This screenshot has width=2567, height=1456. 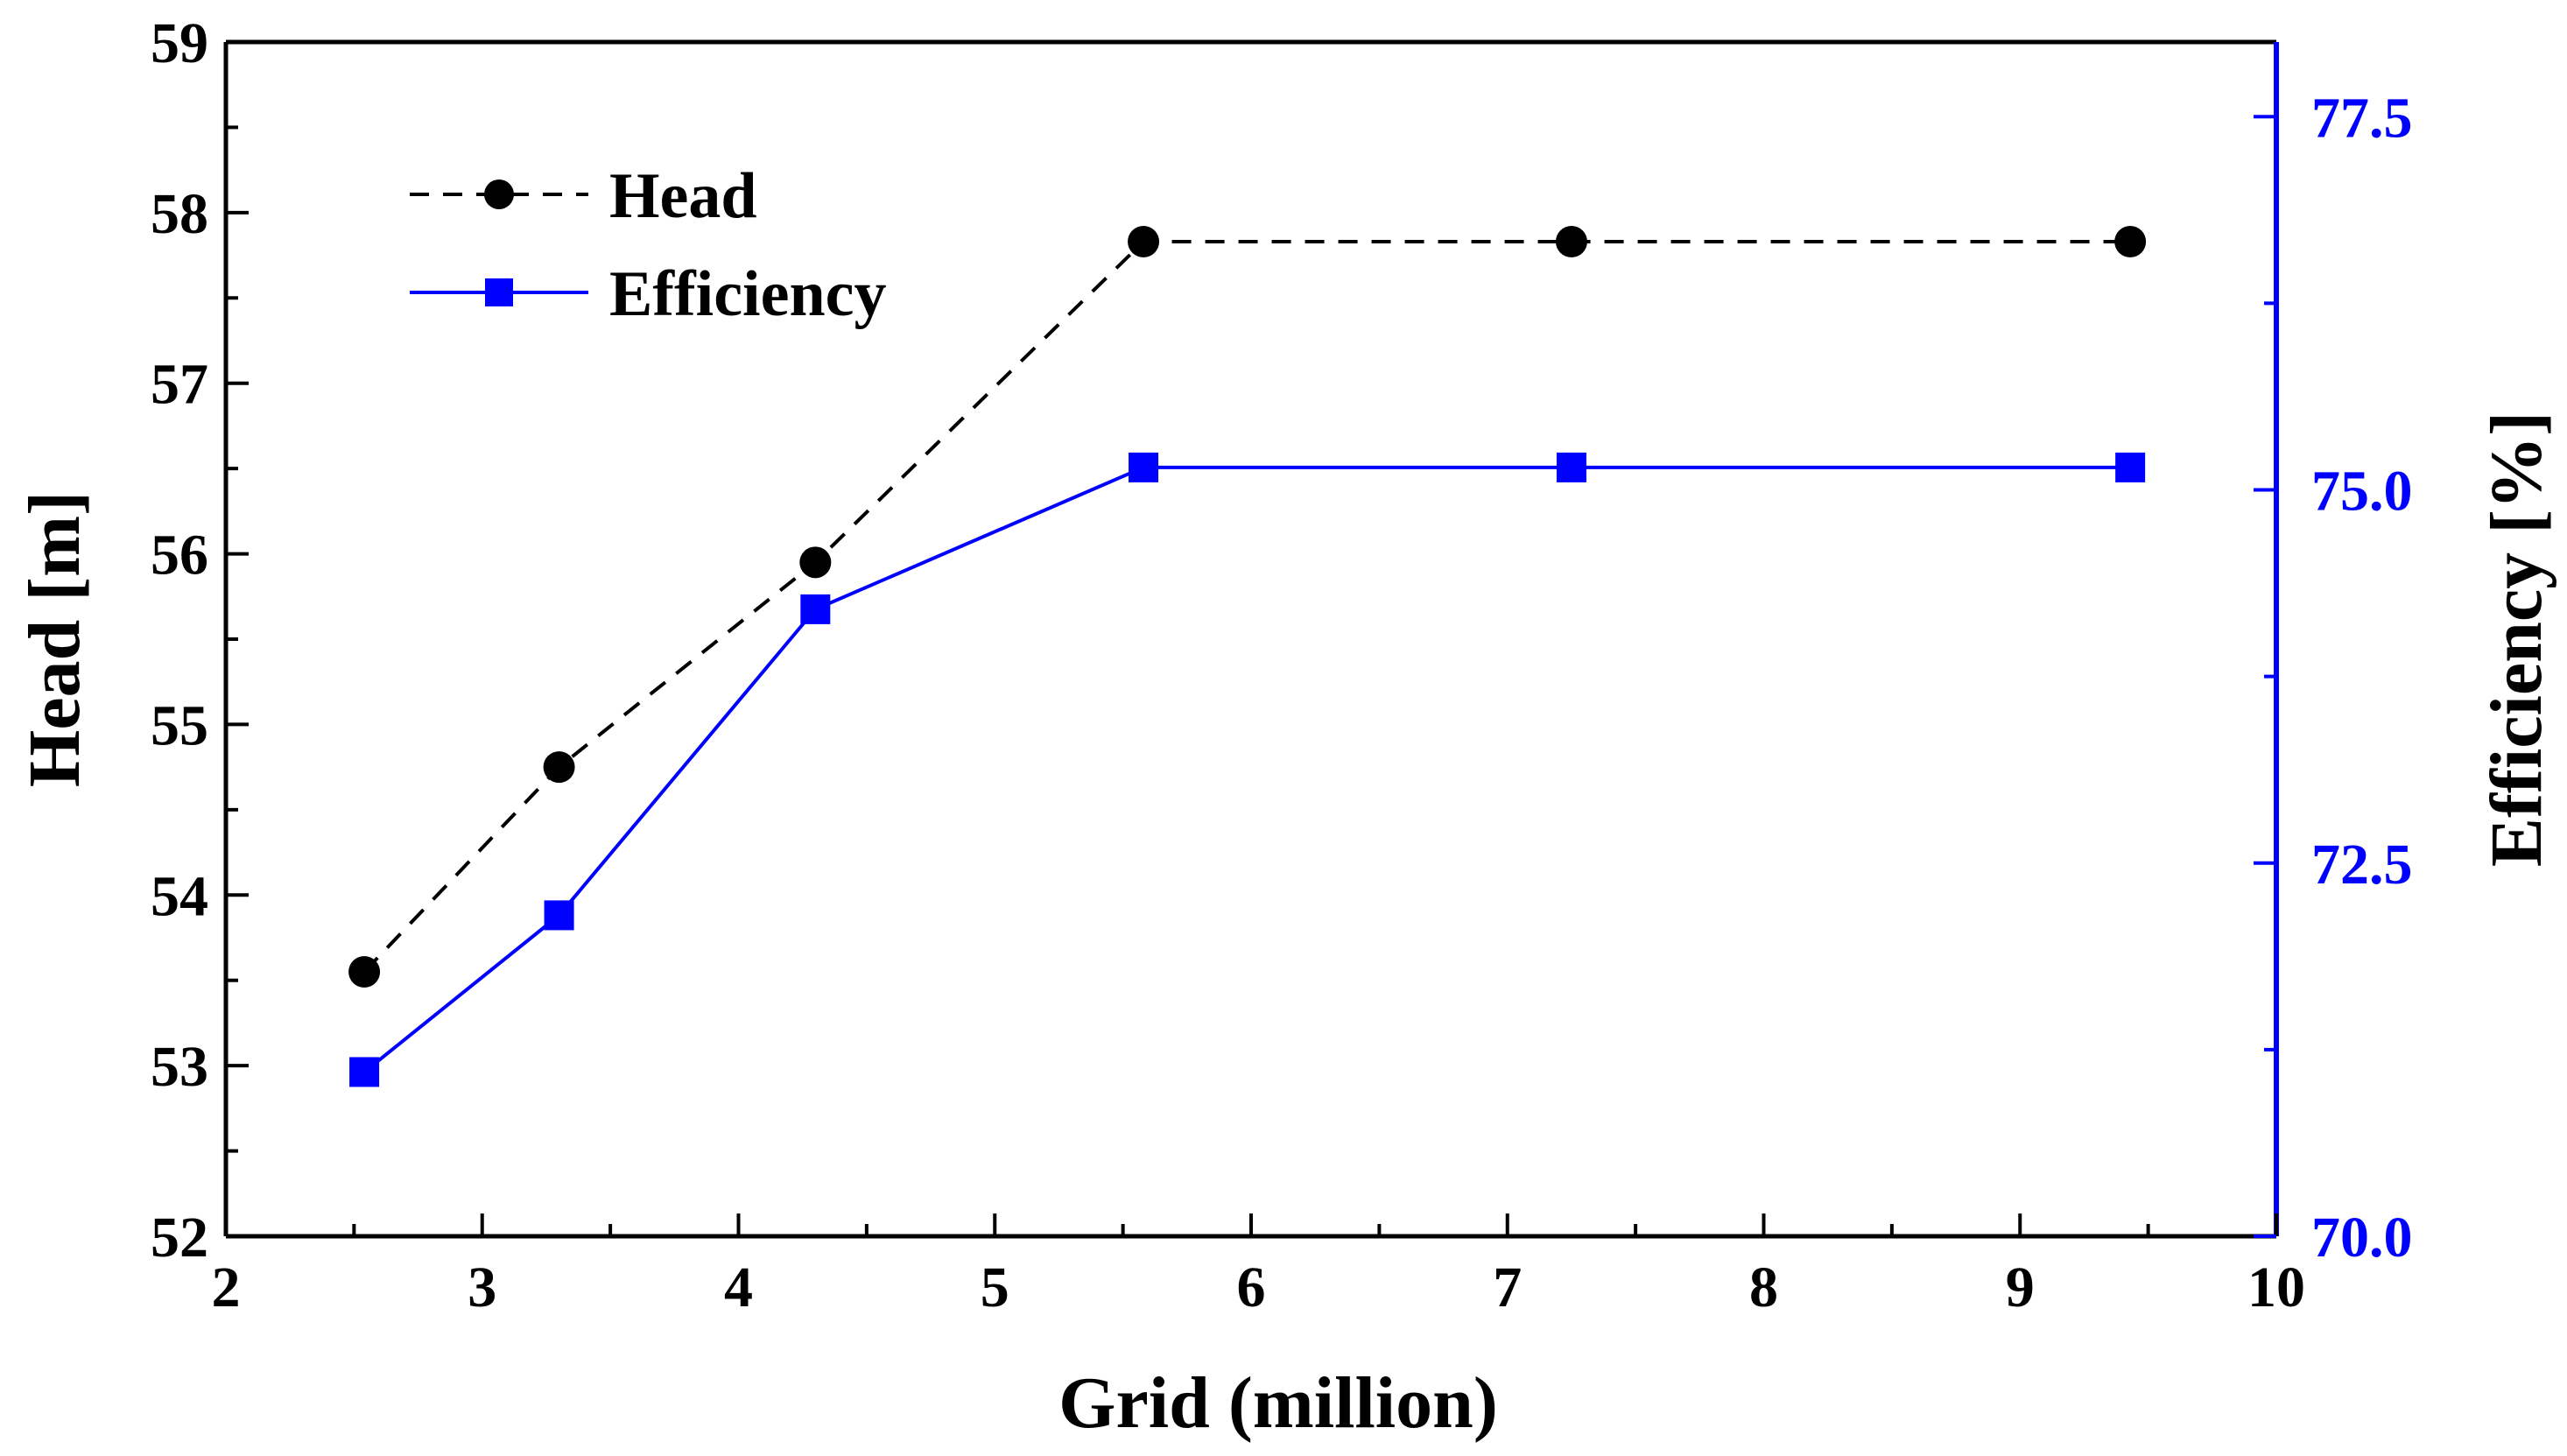 What do you see at coordinates (2362, 118) in the screenshot?
I see `y-right-tick-label: 77.5` at bounding box center [2362, 118].